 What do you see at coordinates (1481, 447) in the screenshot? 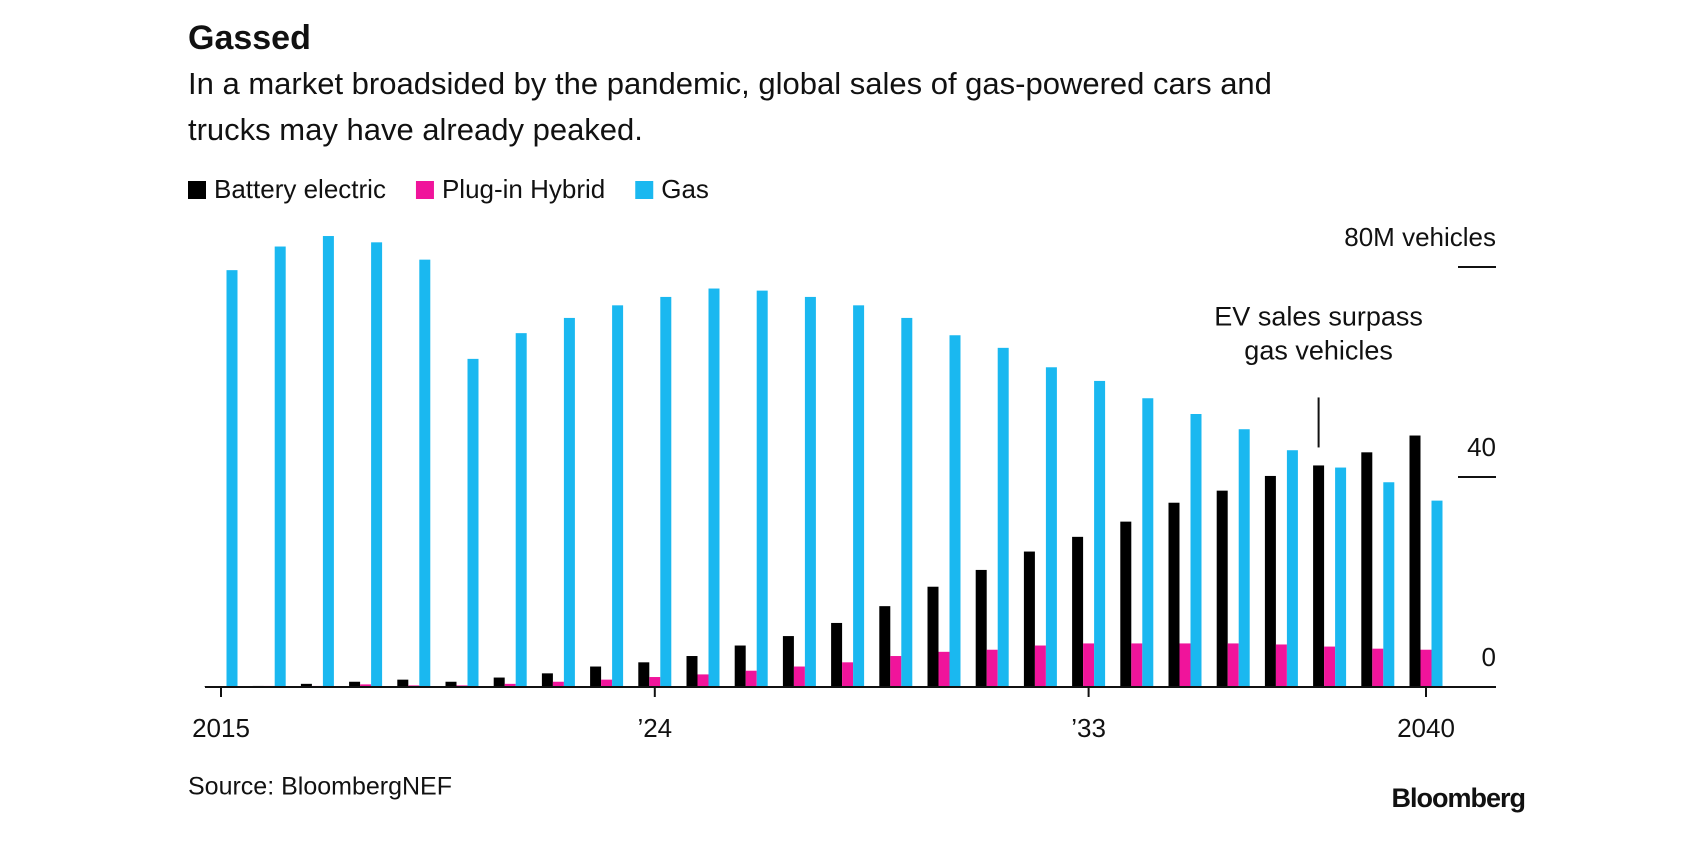
I see `y-tick-label: 40` at bounding box center [1481, 447].